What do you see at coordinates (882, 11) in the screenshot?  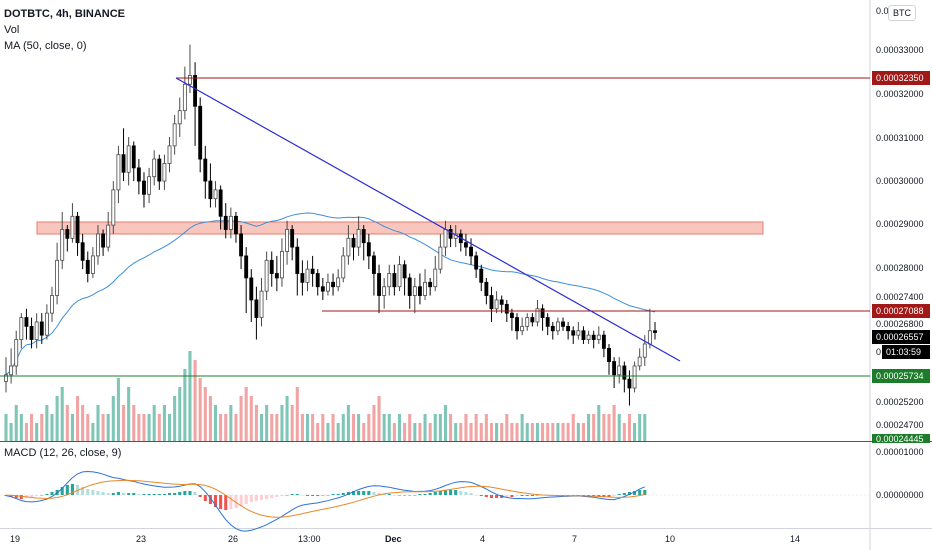 I see `price-tick-top: 0.0` at bounding box center [882, 11].